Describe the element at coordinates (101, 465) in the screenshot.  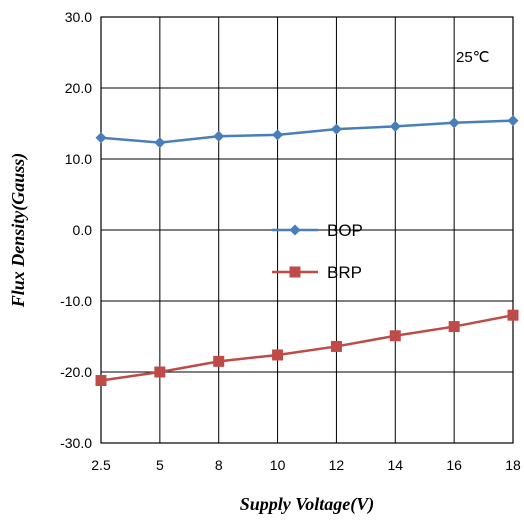
I see `x-tick-label: 2.5` at that location.